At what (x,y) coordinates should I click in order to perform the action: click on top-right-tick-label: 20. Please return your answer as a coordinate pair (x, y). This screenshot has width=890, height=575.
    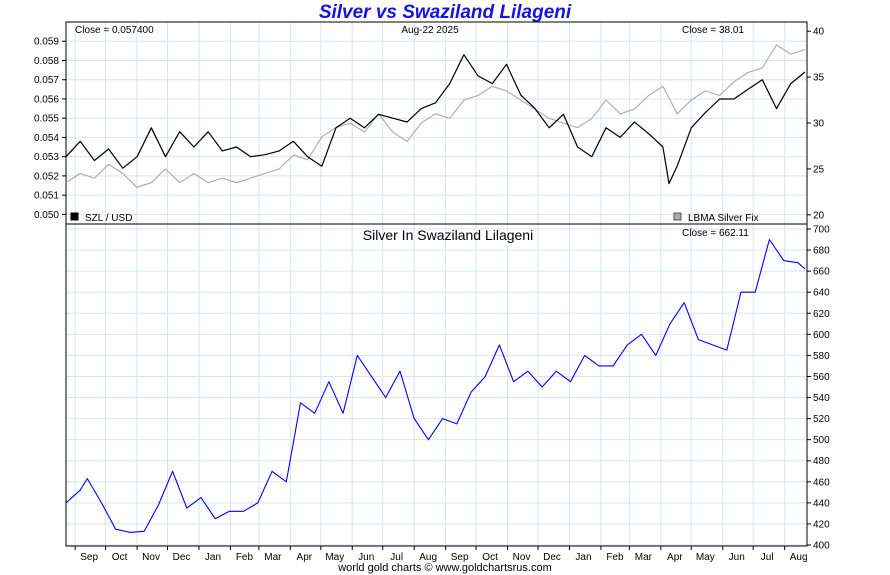
    Looking at the image, I should click on (819, 215).